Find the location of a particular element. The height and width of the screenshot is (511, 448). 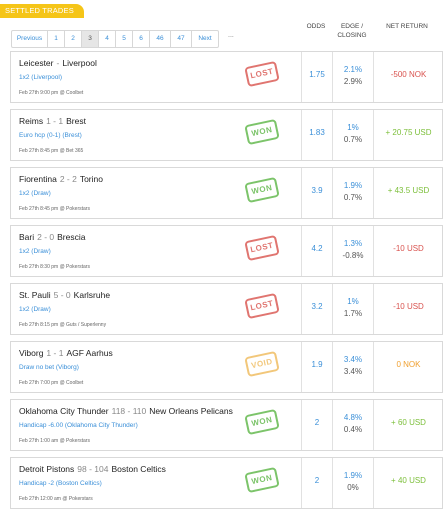

net-return-value: + 40 USD is located at coordinates (408, 480).